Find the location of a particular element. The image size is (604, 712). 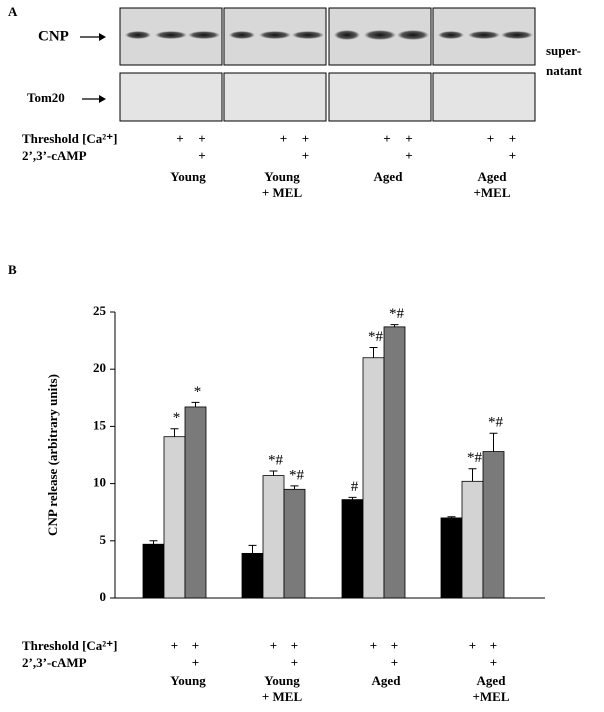

side-label: natant is located at coordinates (564, 70).